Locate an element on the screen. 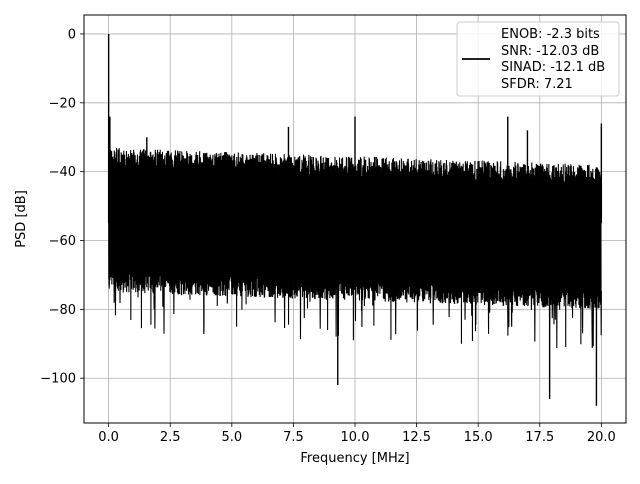  x-tick-label: 15.0 is located at coordinates (478, 437).